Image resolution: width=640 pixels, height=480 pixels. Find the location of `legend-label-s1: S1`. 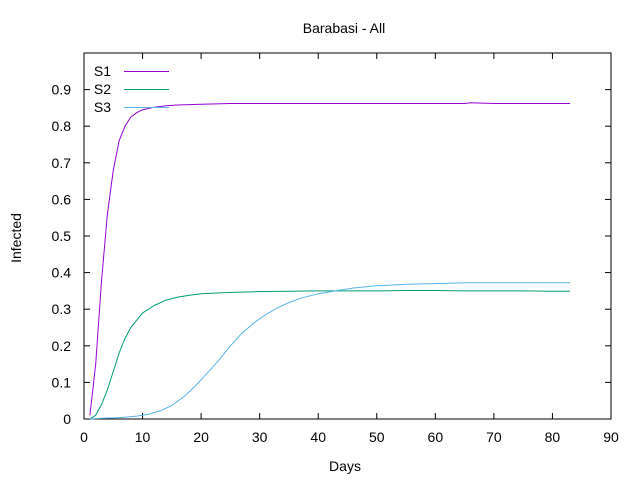

legend-label-s1: S1 is located at coordinates (102, 71).